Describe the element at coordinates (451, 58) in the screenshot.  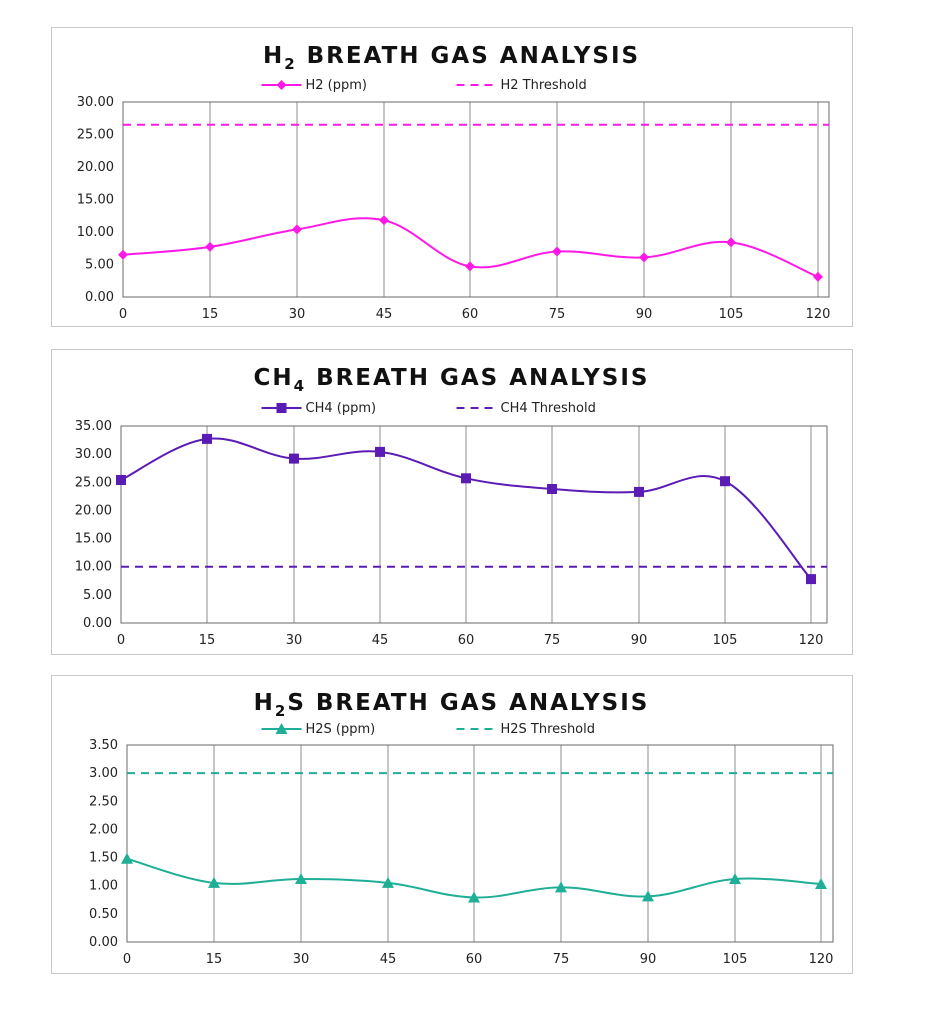
I see `chart-title: H2 BREATH GAS ANALYSIS` at that location.